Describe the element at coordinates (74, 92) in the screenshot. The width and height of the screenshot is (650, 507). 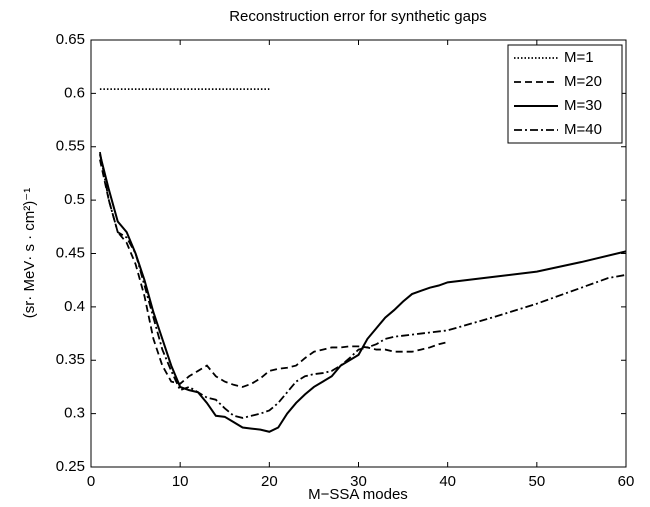
I see `y-tick-label: 0.6` at that location.